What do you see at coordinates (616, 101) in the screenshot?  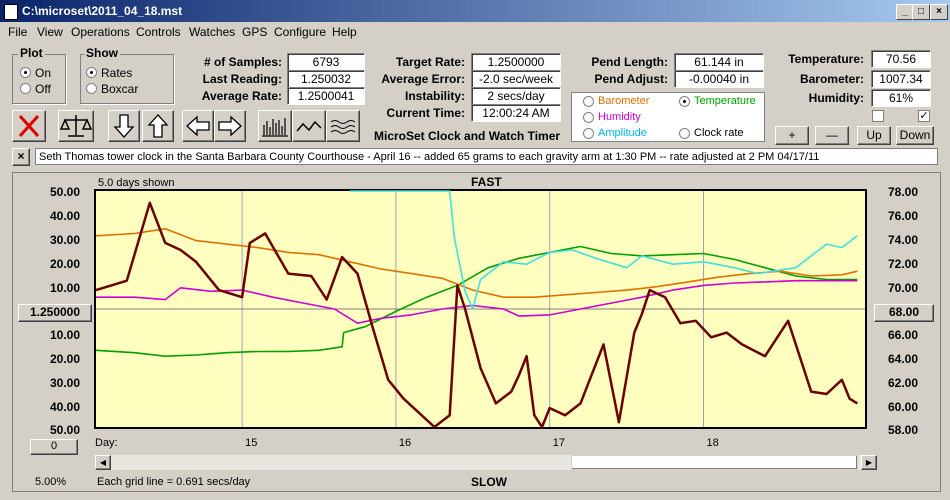 I see `series-barometer-option: Barometer` at bounding box center [616, 101].